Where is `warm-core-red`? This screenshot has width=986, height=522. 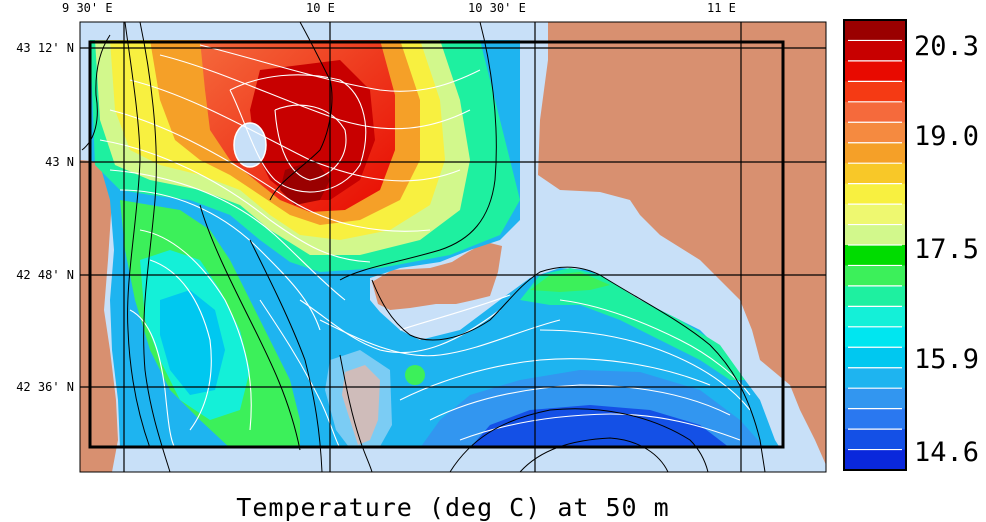
warm-core-red is located at coordinates (312, 130).